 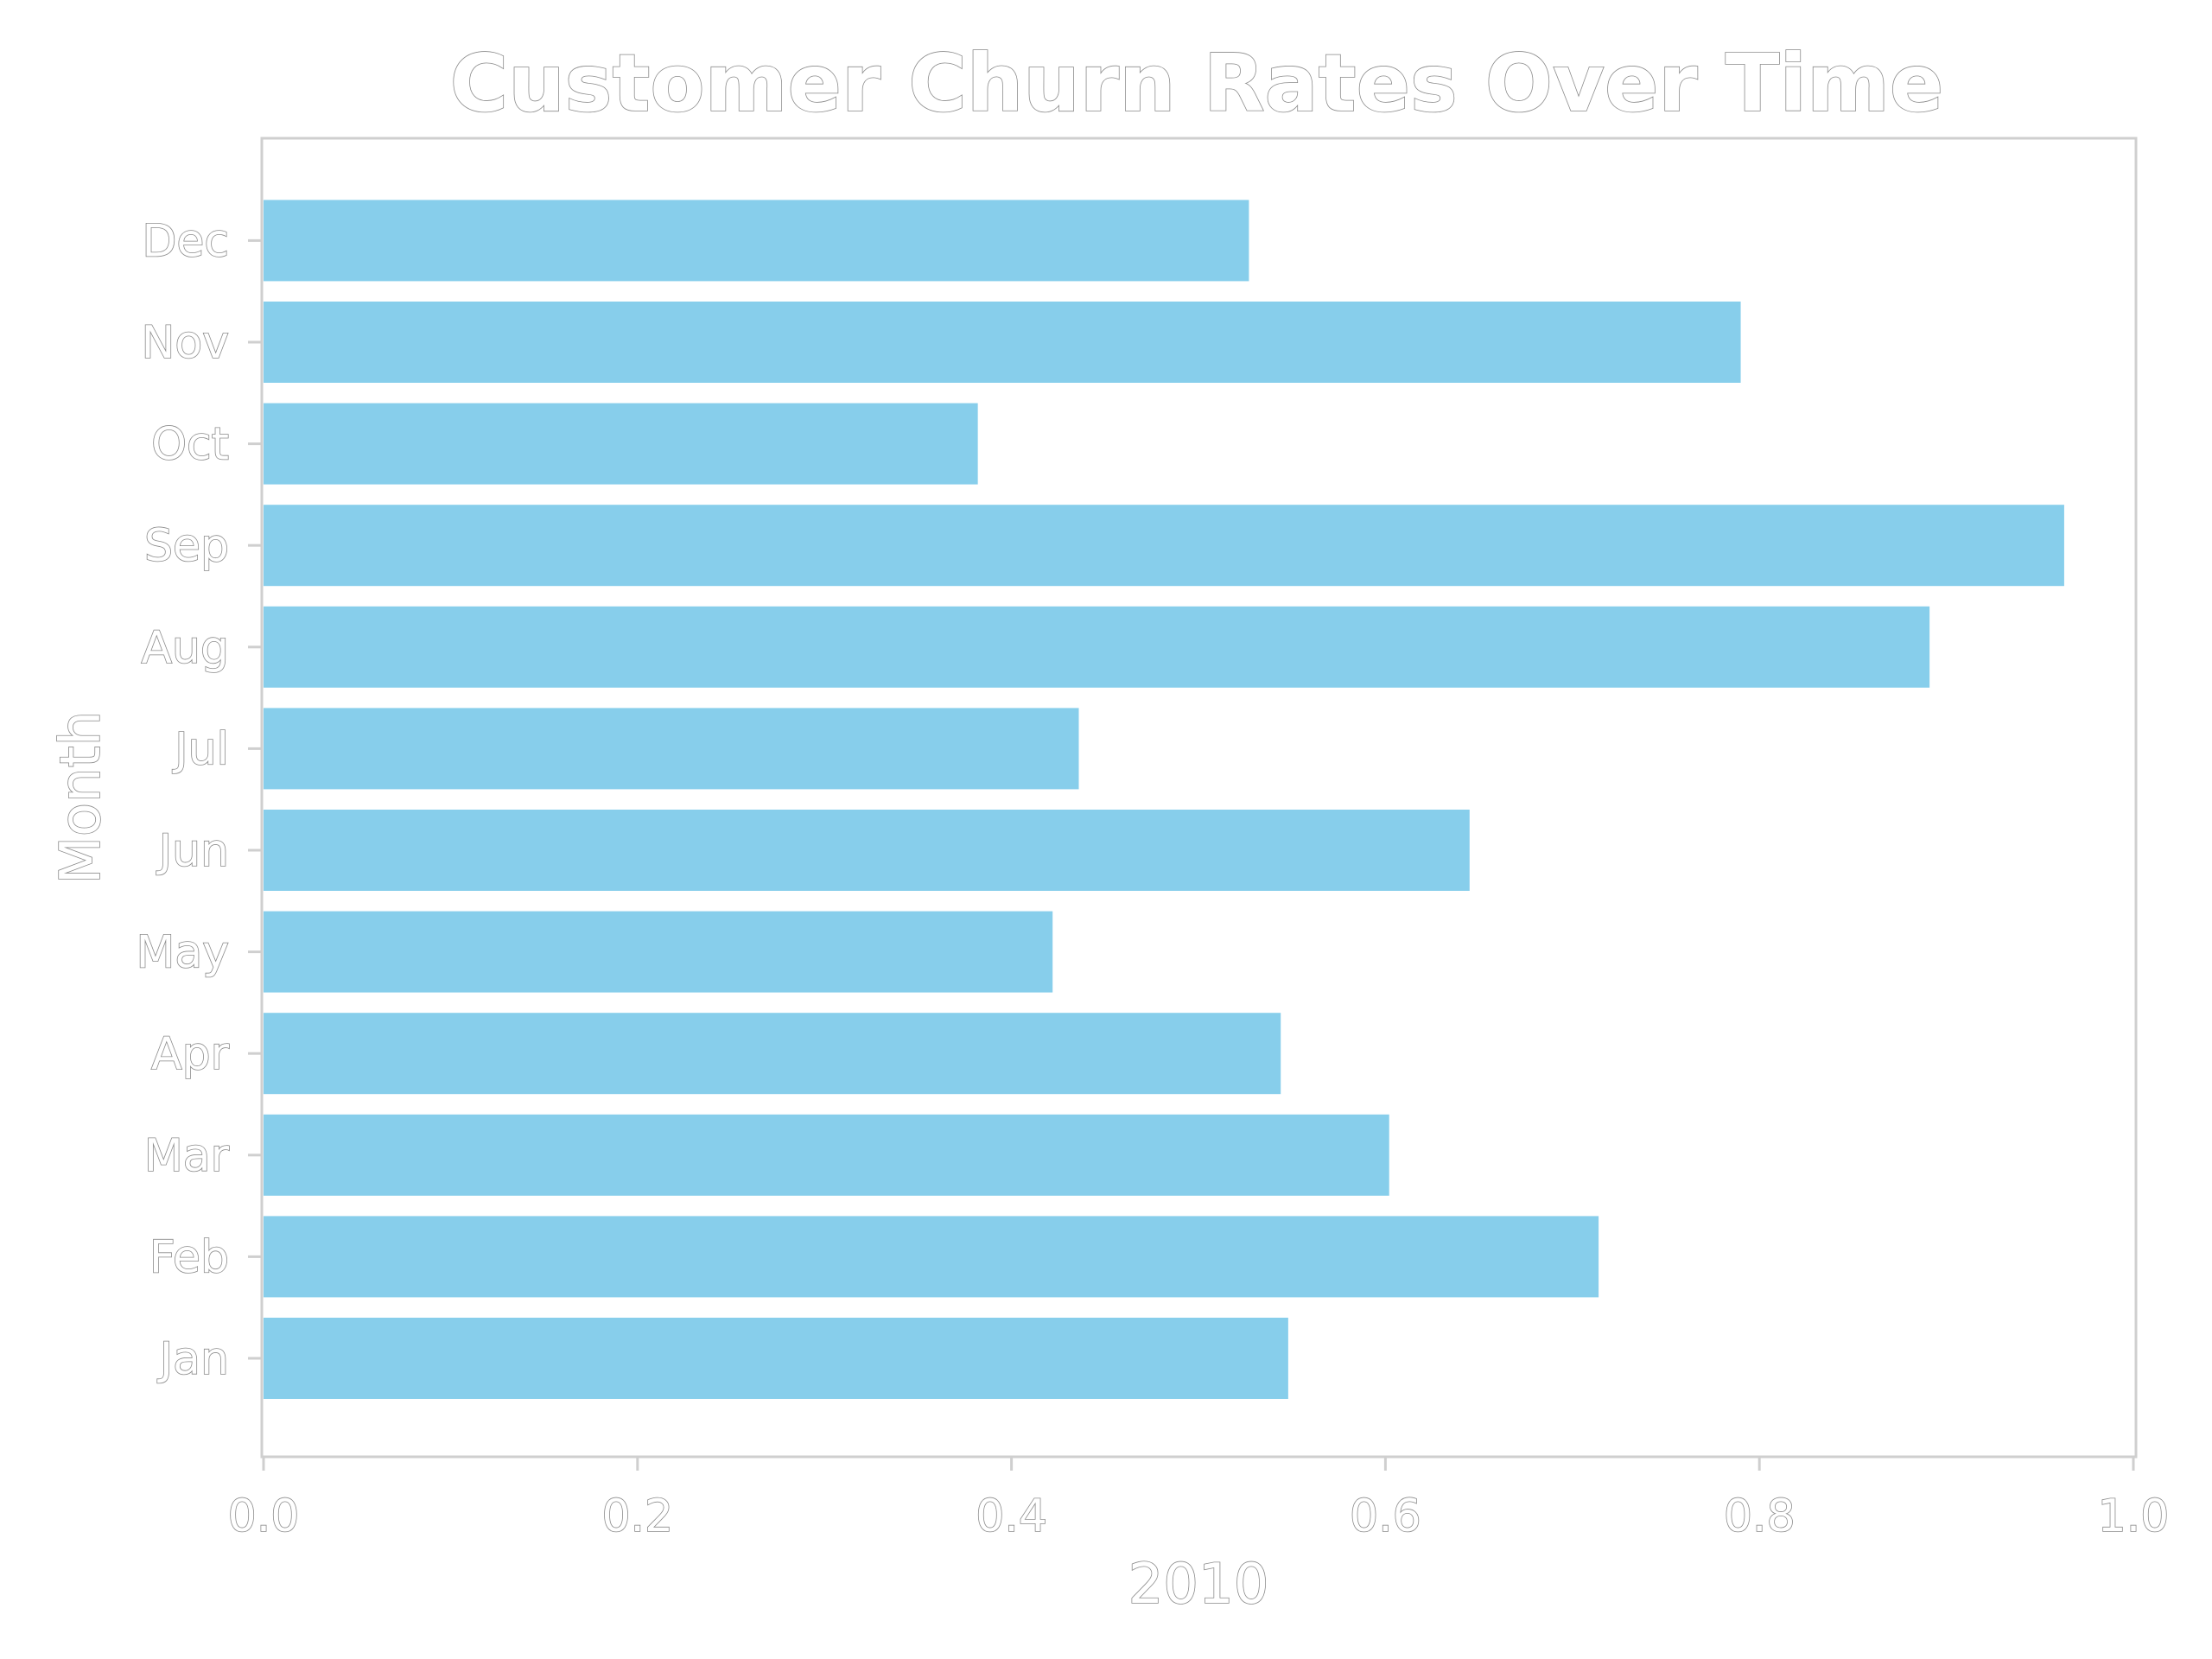 What do you see at coordinates (1002, 342) in the screenshot?
I see `bar-nov` at bounding box center [1002, 342].